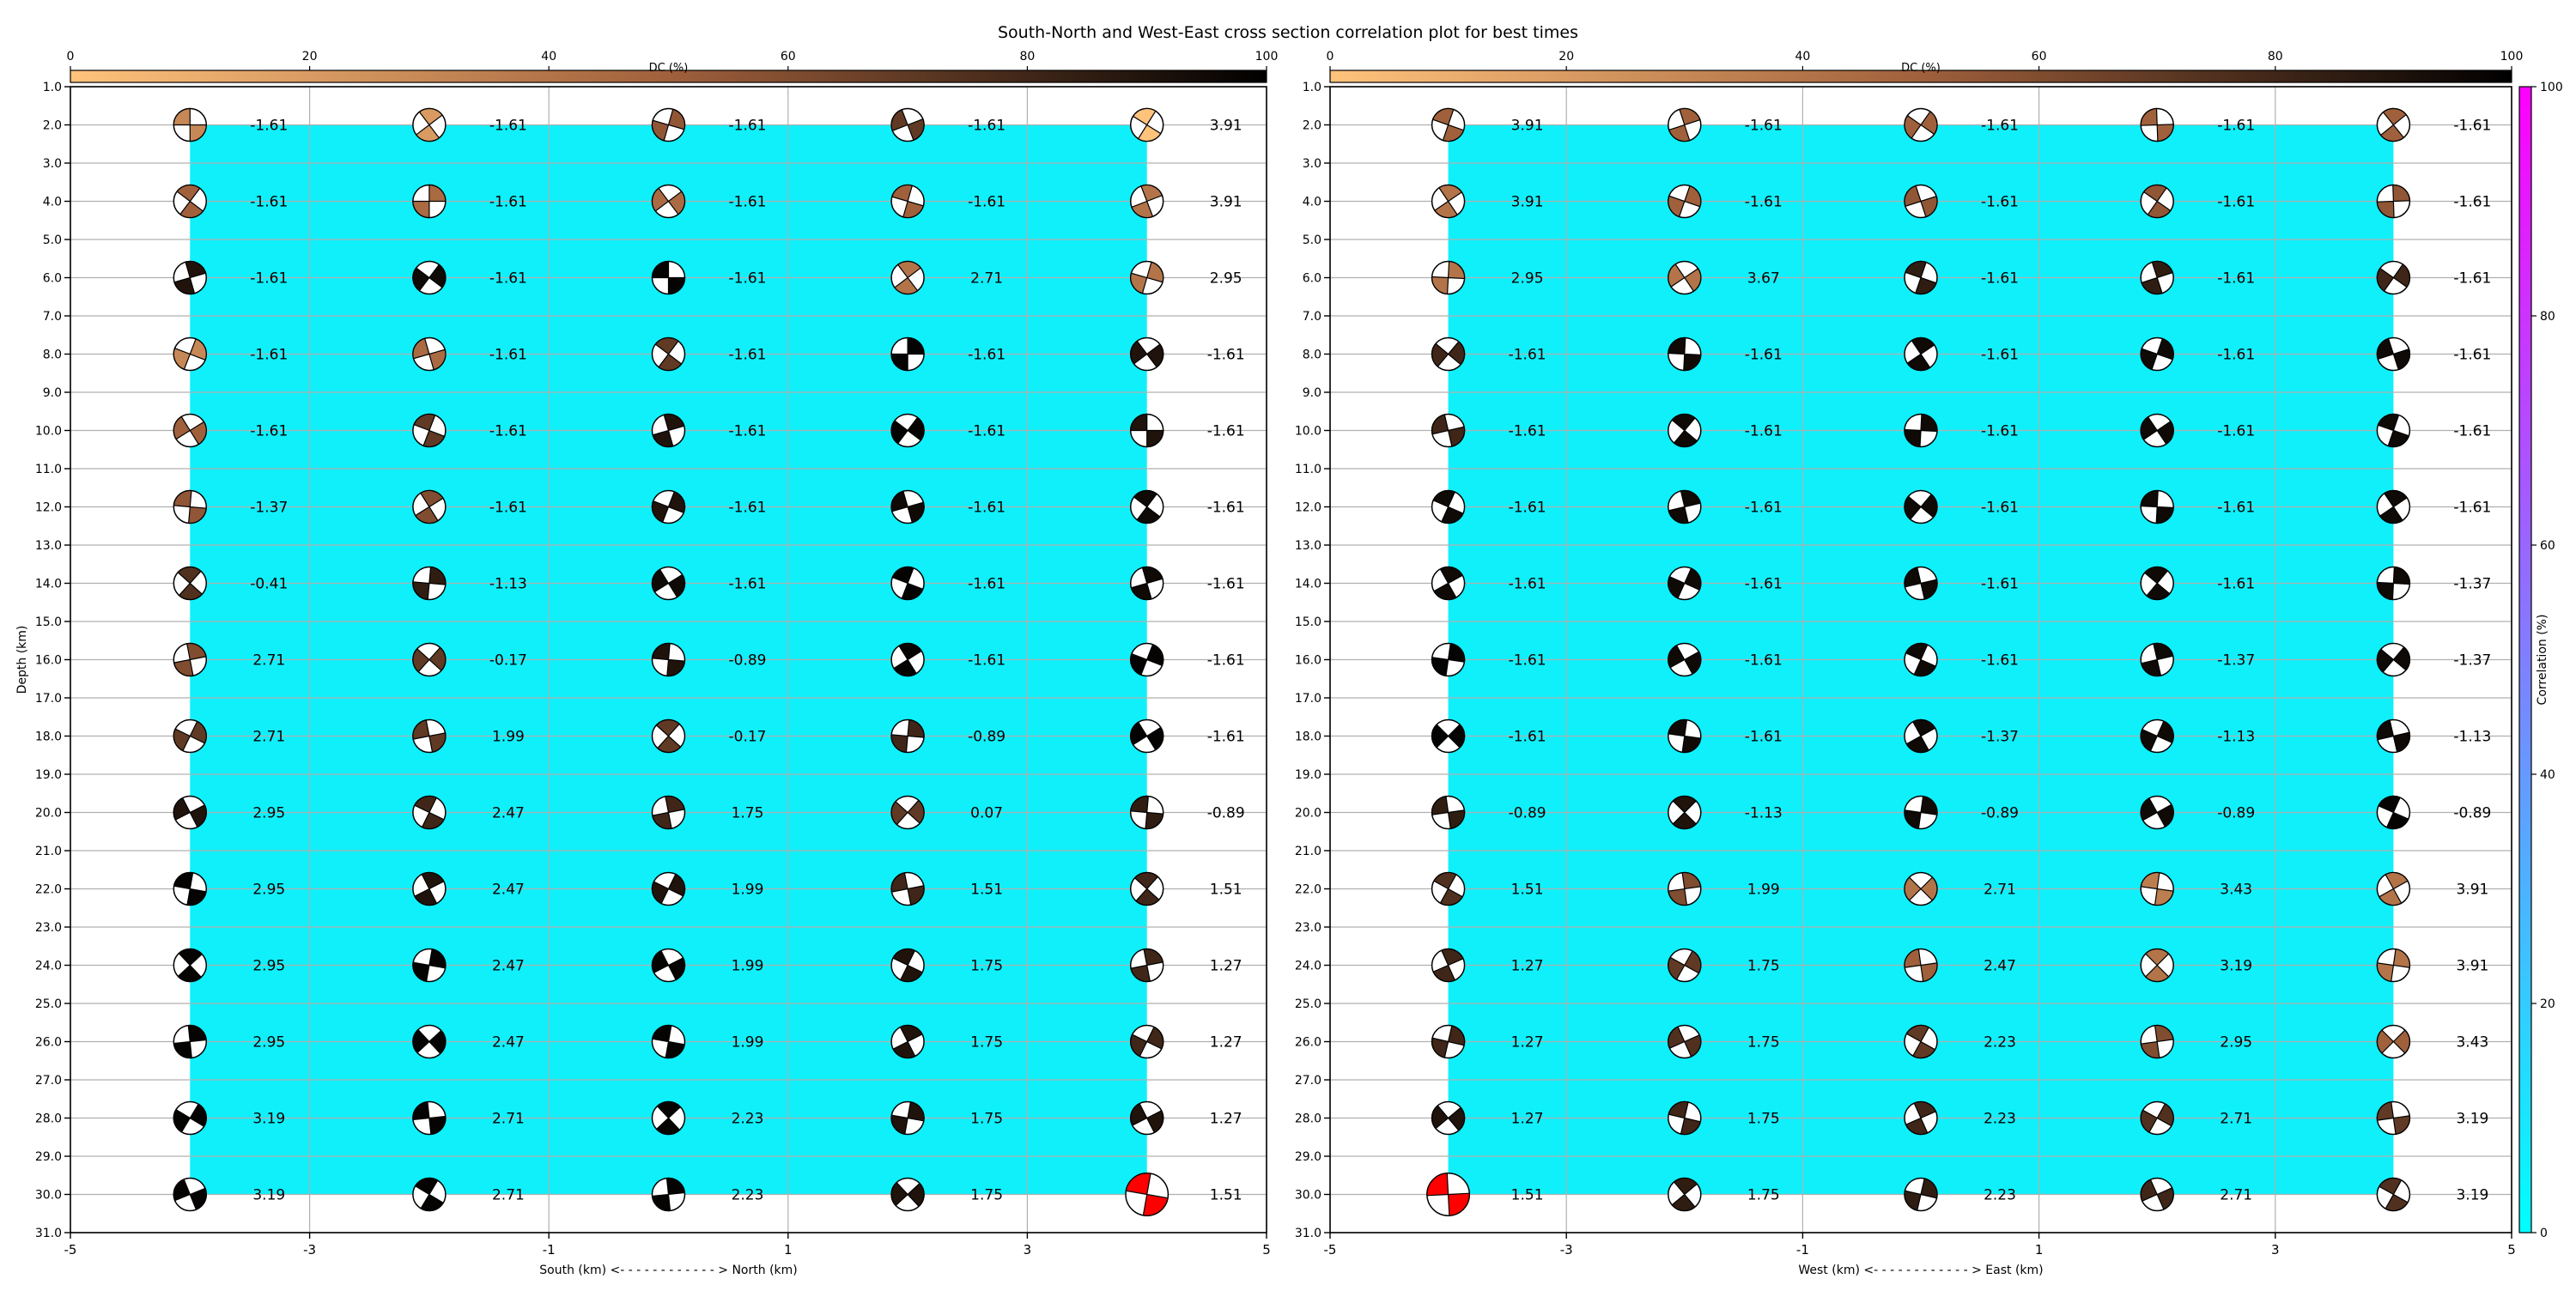 The image size is (2576, 1291). I want to click on correlation-value-label: 1.51, so click(987, 890).